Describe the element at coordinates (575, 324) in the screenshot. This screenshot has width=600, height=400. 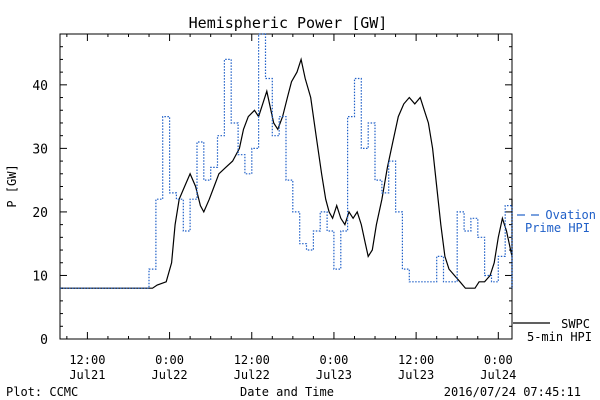
I see `legend-label-swpc: SWPC` at that location.